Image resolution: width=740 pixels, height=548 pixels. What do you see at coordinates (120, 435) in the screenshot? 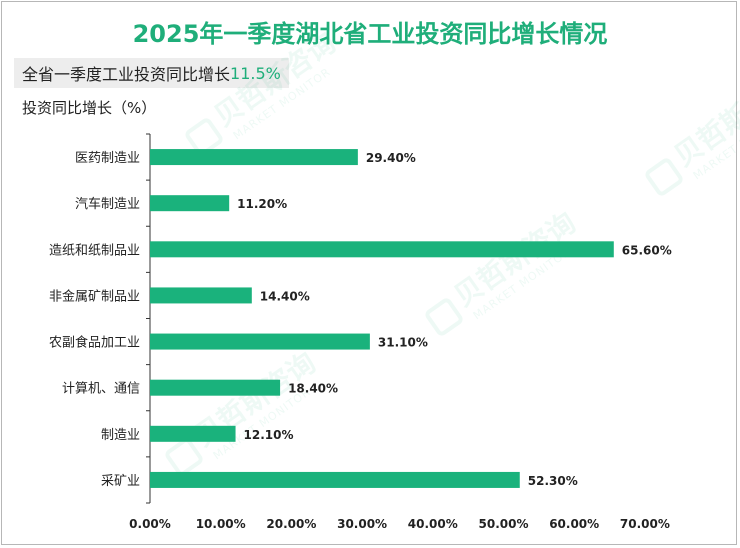
I see `category-label: 制造业` at bounding box center [120, 435].